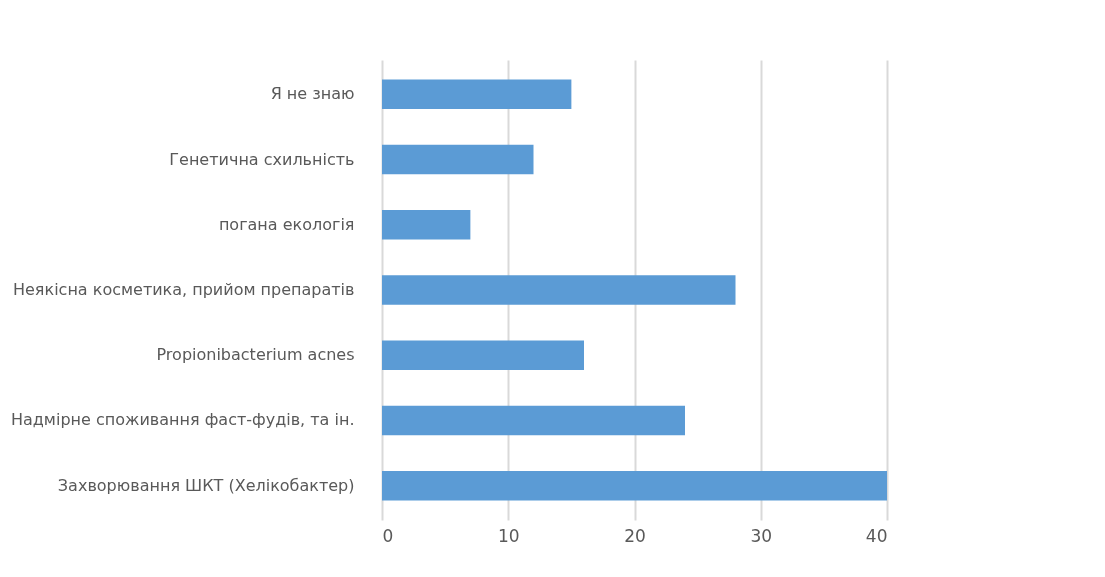  I want to click on x-tick-label: 10, so click(508, 535).